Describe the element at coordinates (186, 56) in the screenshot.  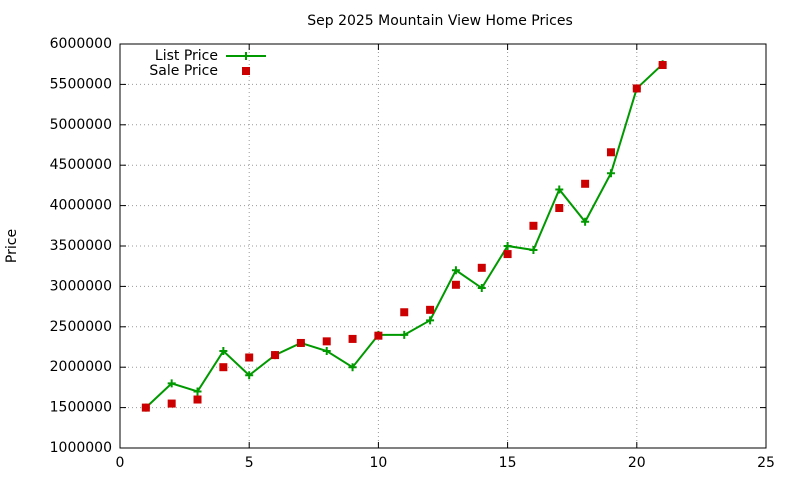
I see `legend-label: List Price` at that location.